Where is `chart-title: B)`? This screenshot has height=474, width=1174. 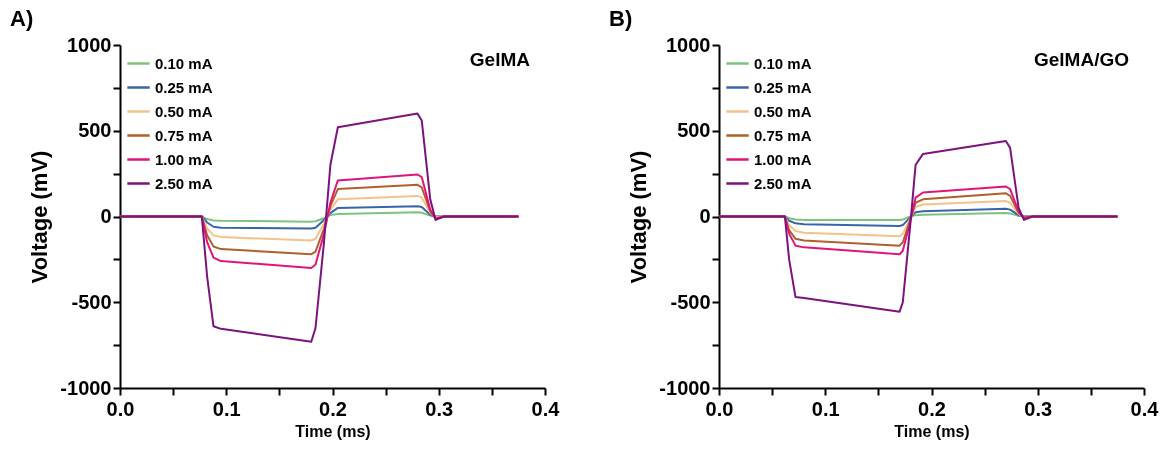
chart-title: B) is located at coordinates (621, 18).